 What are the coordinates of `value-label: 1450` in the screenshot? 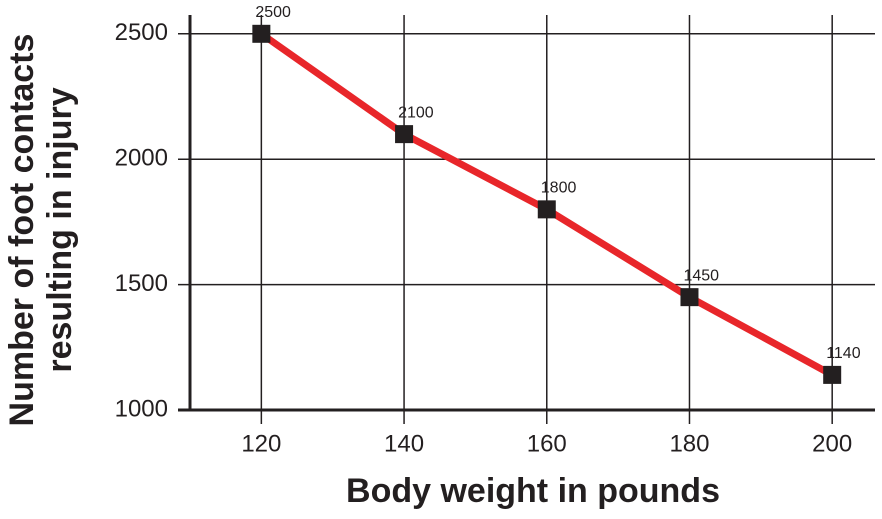 It's located at (701, 275).